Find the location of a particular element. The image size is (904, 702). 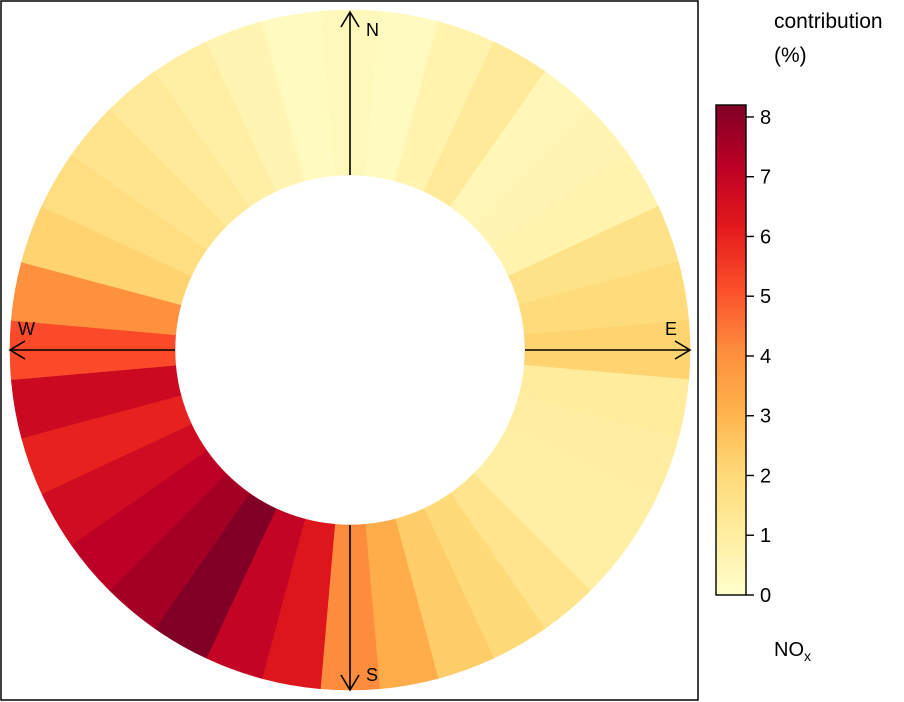

colorbar-tick-label-2: 2 is located at coordinates (765, 476).